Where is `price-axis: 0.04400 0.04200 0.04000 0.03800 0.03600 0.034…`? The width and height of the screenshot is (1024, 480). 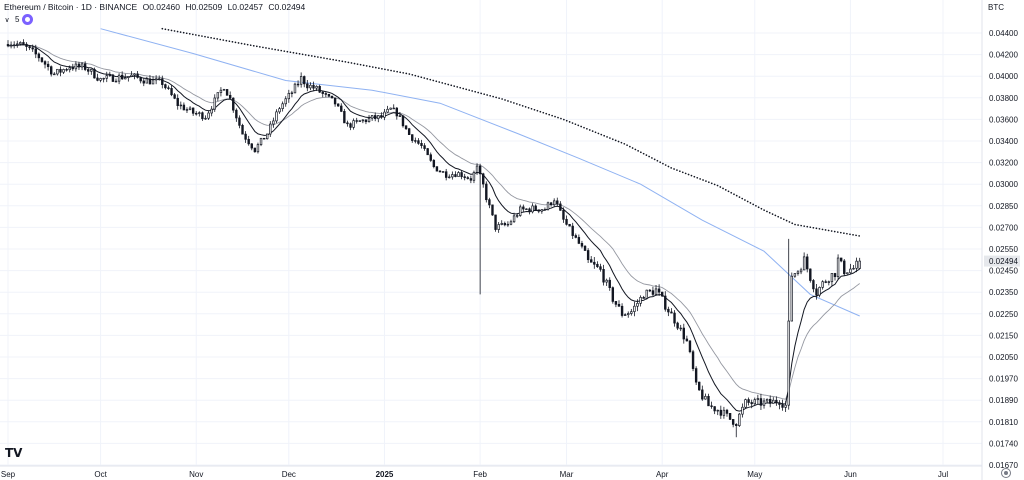 price-axis: 0.04400 0.04200 0.04000 0.03800 0.03600 0.034… is located at coordinates (1003, 249).